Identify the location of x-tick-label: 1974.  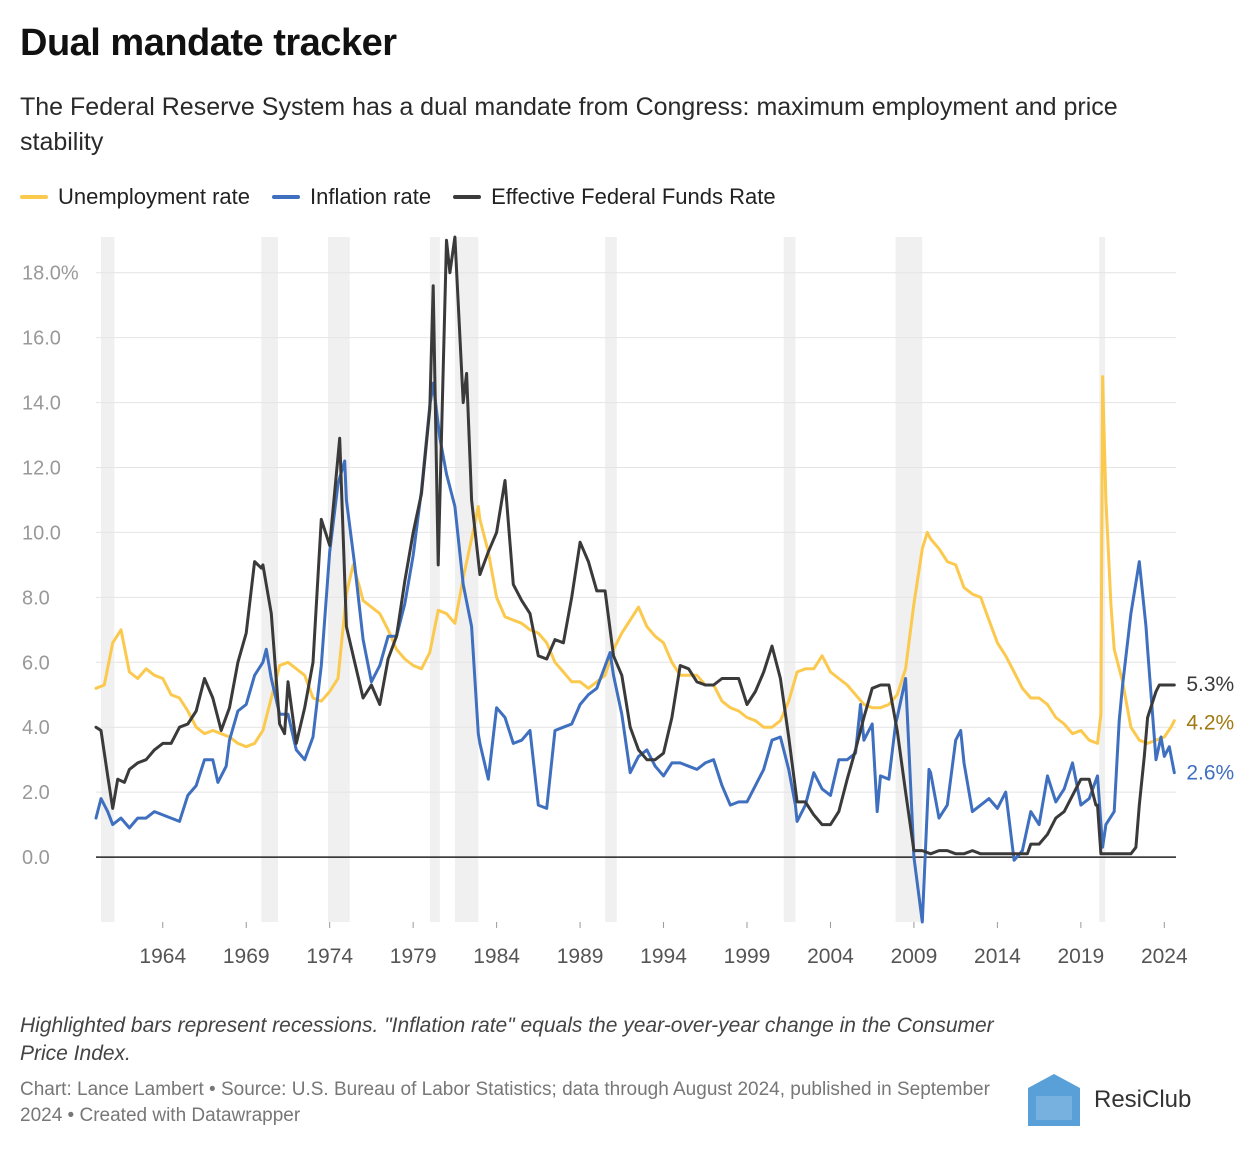
(329, 956).